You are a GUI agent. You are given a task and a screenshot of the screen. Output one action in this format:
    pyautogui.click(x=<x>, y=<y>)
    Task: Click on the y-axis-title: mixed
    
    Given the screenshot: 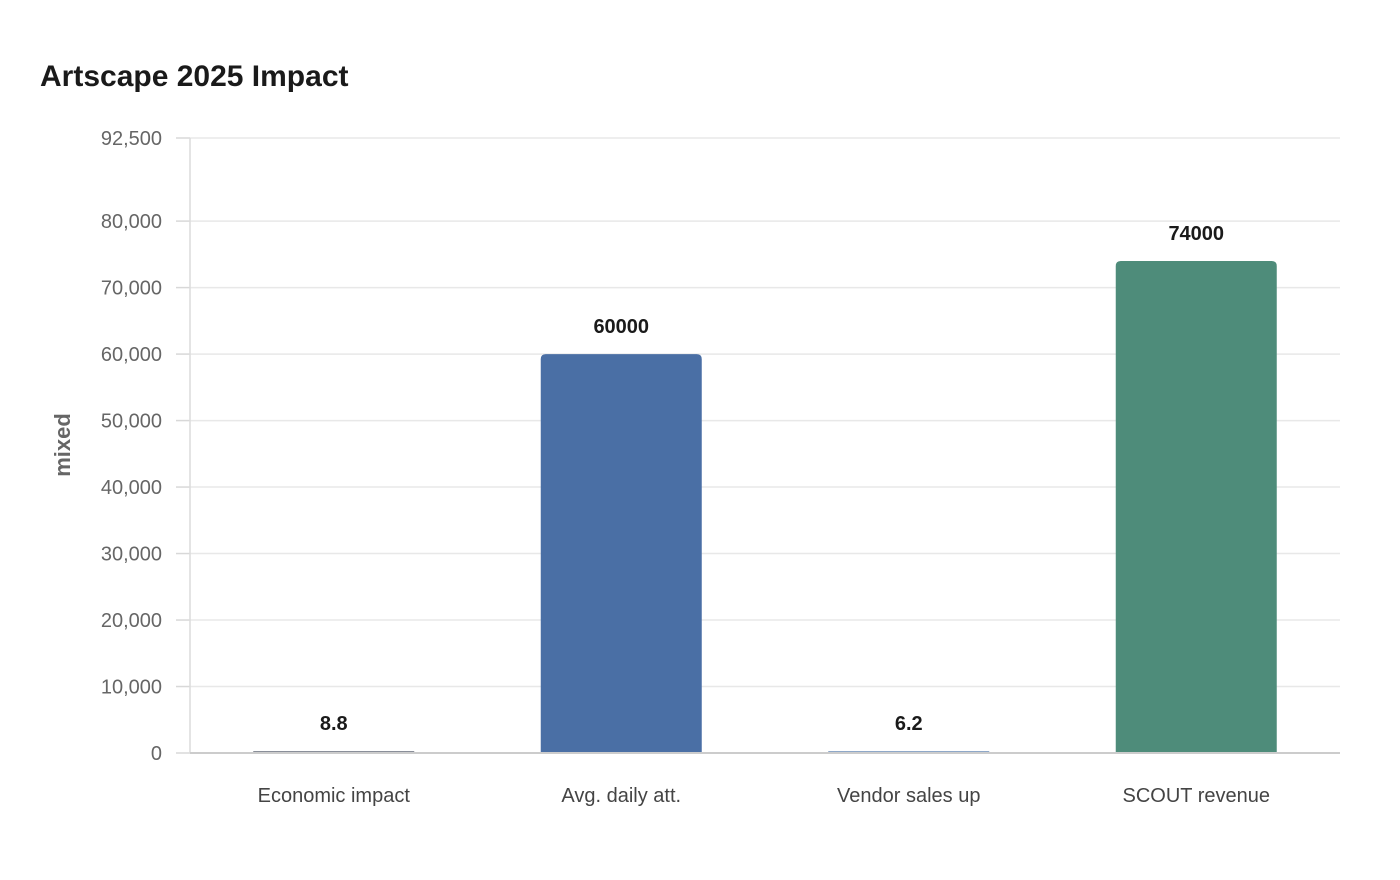 What is the action you would take?
    pyautogui.click(x=62, y=445)
    